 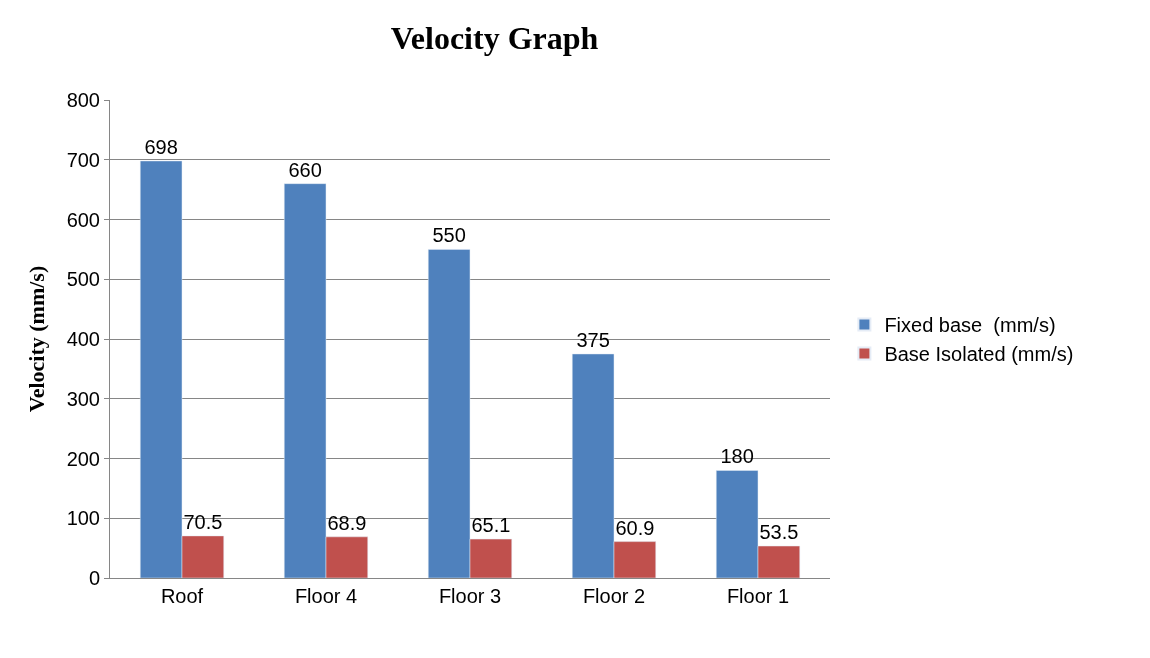 I want to click on legend-label: Base Isolated (mm/s), so click(x=979, y=354).